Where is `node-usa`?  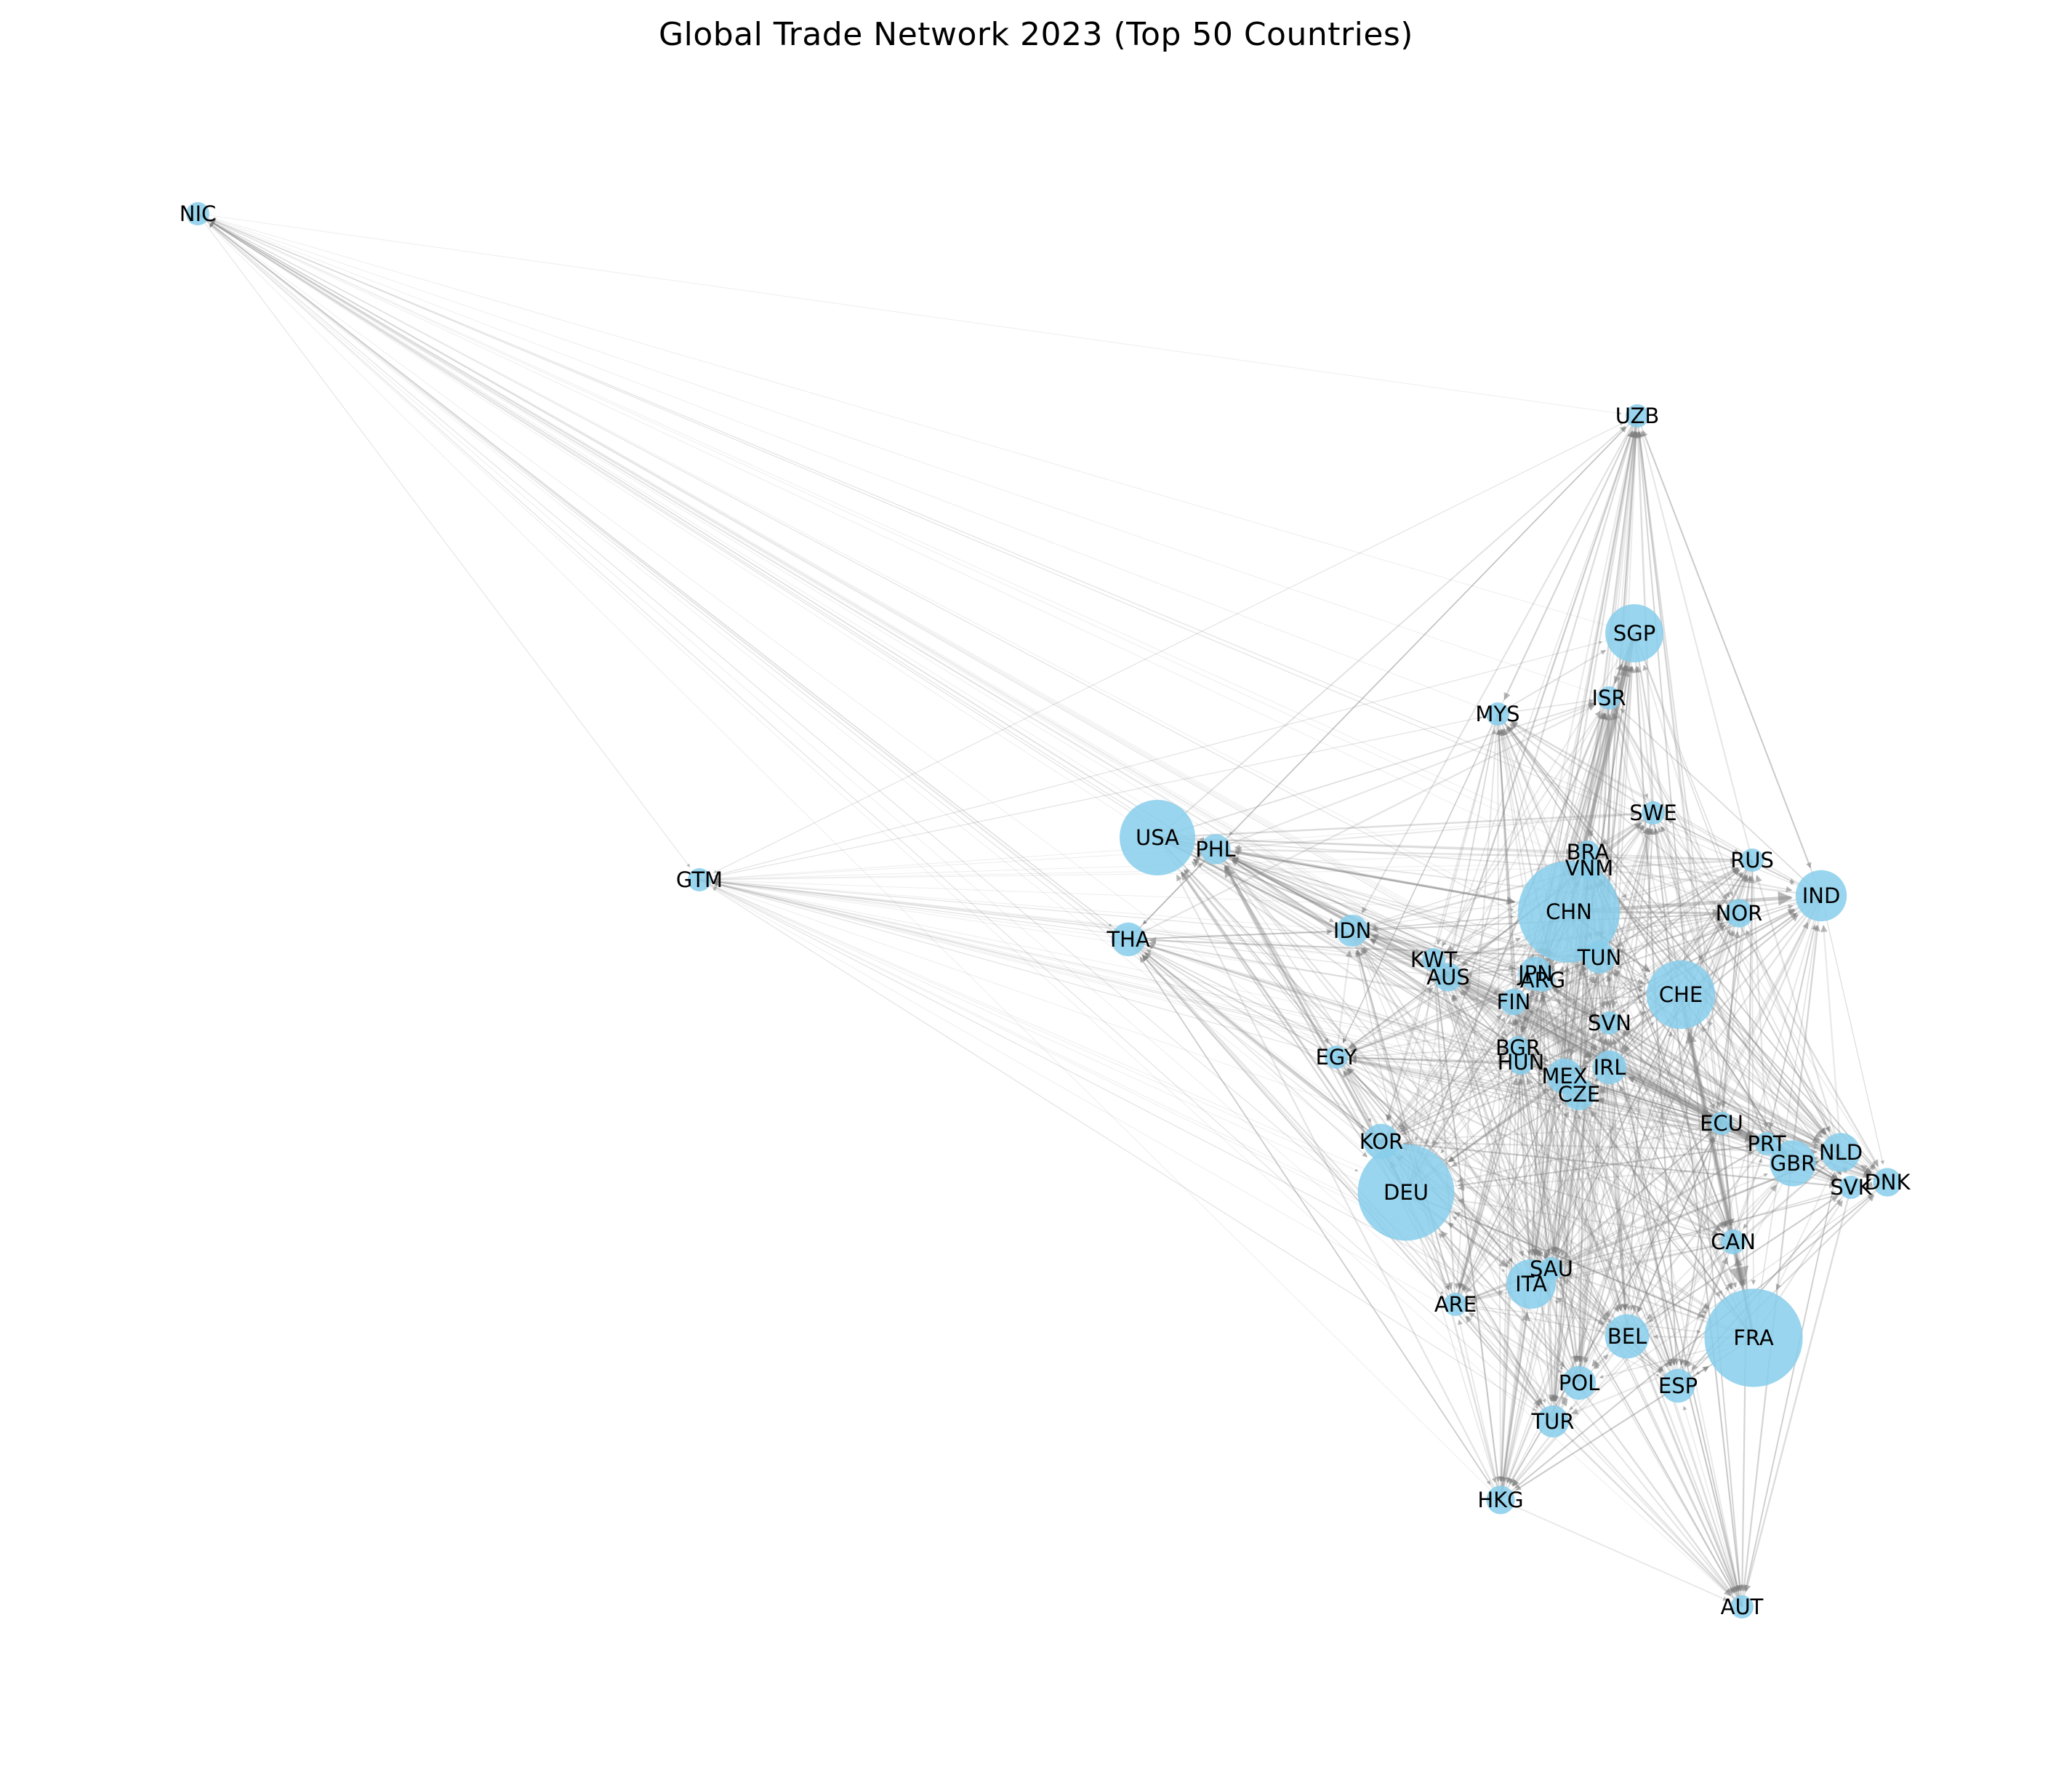
node-usa is located at coordinates (1157, 838).